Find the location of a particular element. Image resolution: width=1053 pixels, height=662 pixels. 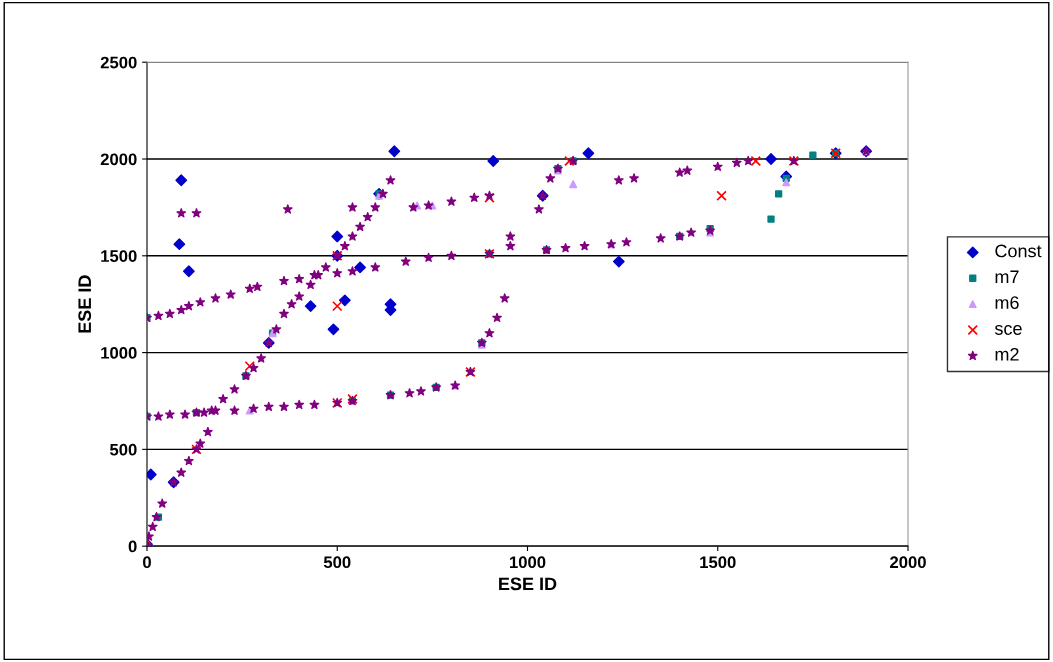

legend-label: Const is located at coordinates (1018, 251).